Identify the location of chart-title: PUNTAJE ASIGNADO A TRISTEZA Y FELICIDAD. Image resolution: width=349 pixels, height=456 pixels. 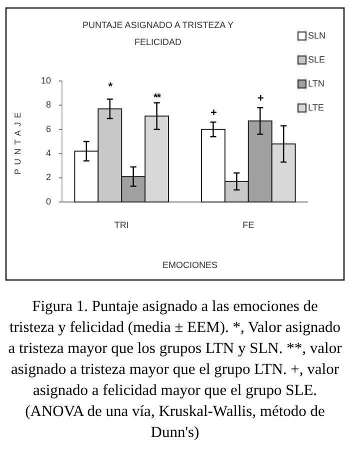
(158, 33).